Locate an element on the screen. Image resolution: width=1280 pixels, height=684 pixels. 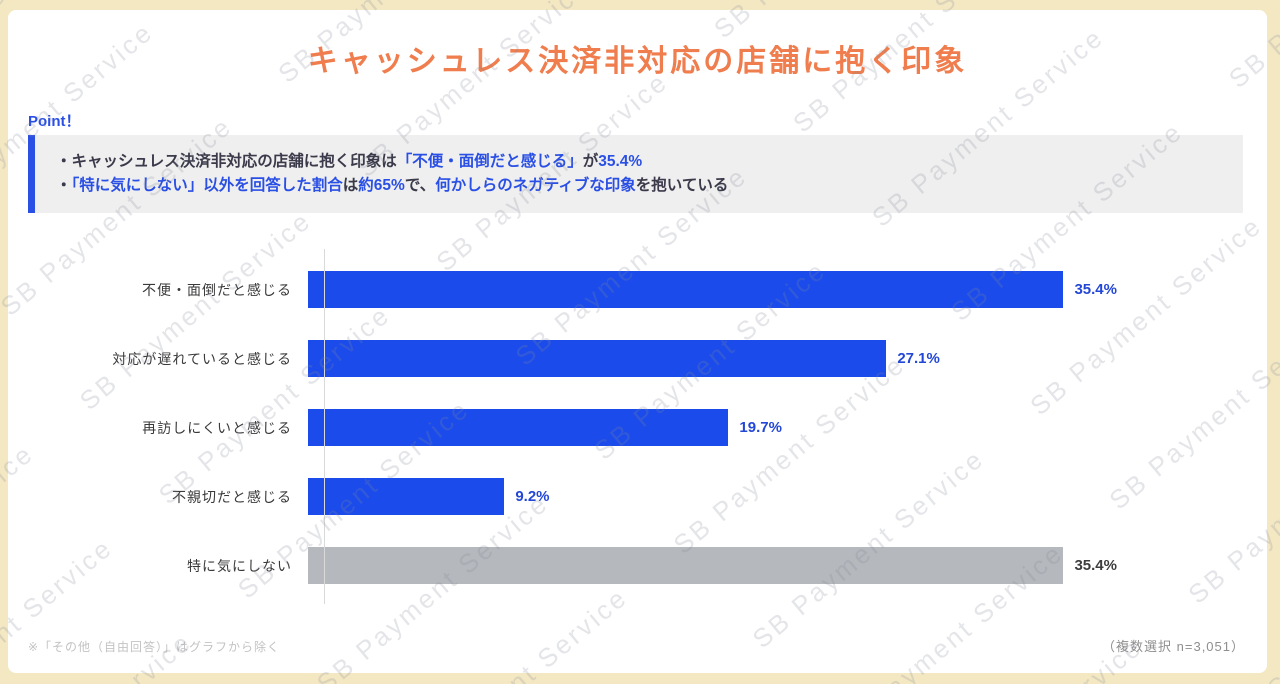
bar-row: 対応が遅れていると感じる 27.1% is located at coordinates (637, 358).